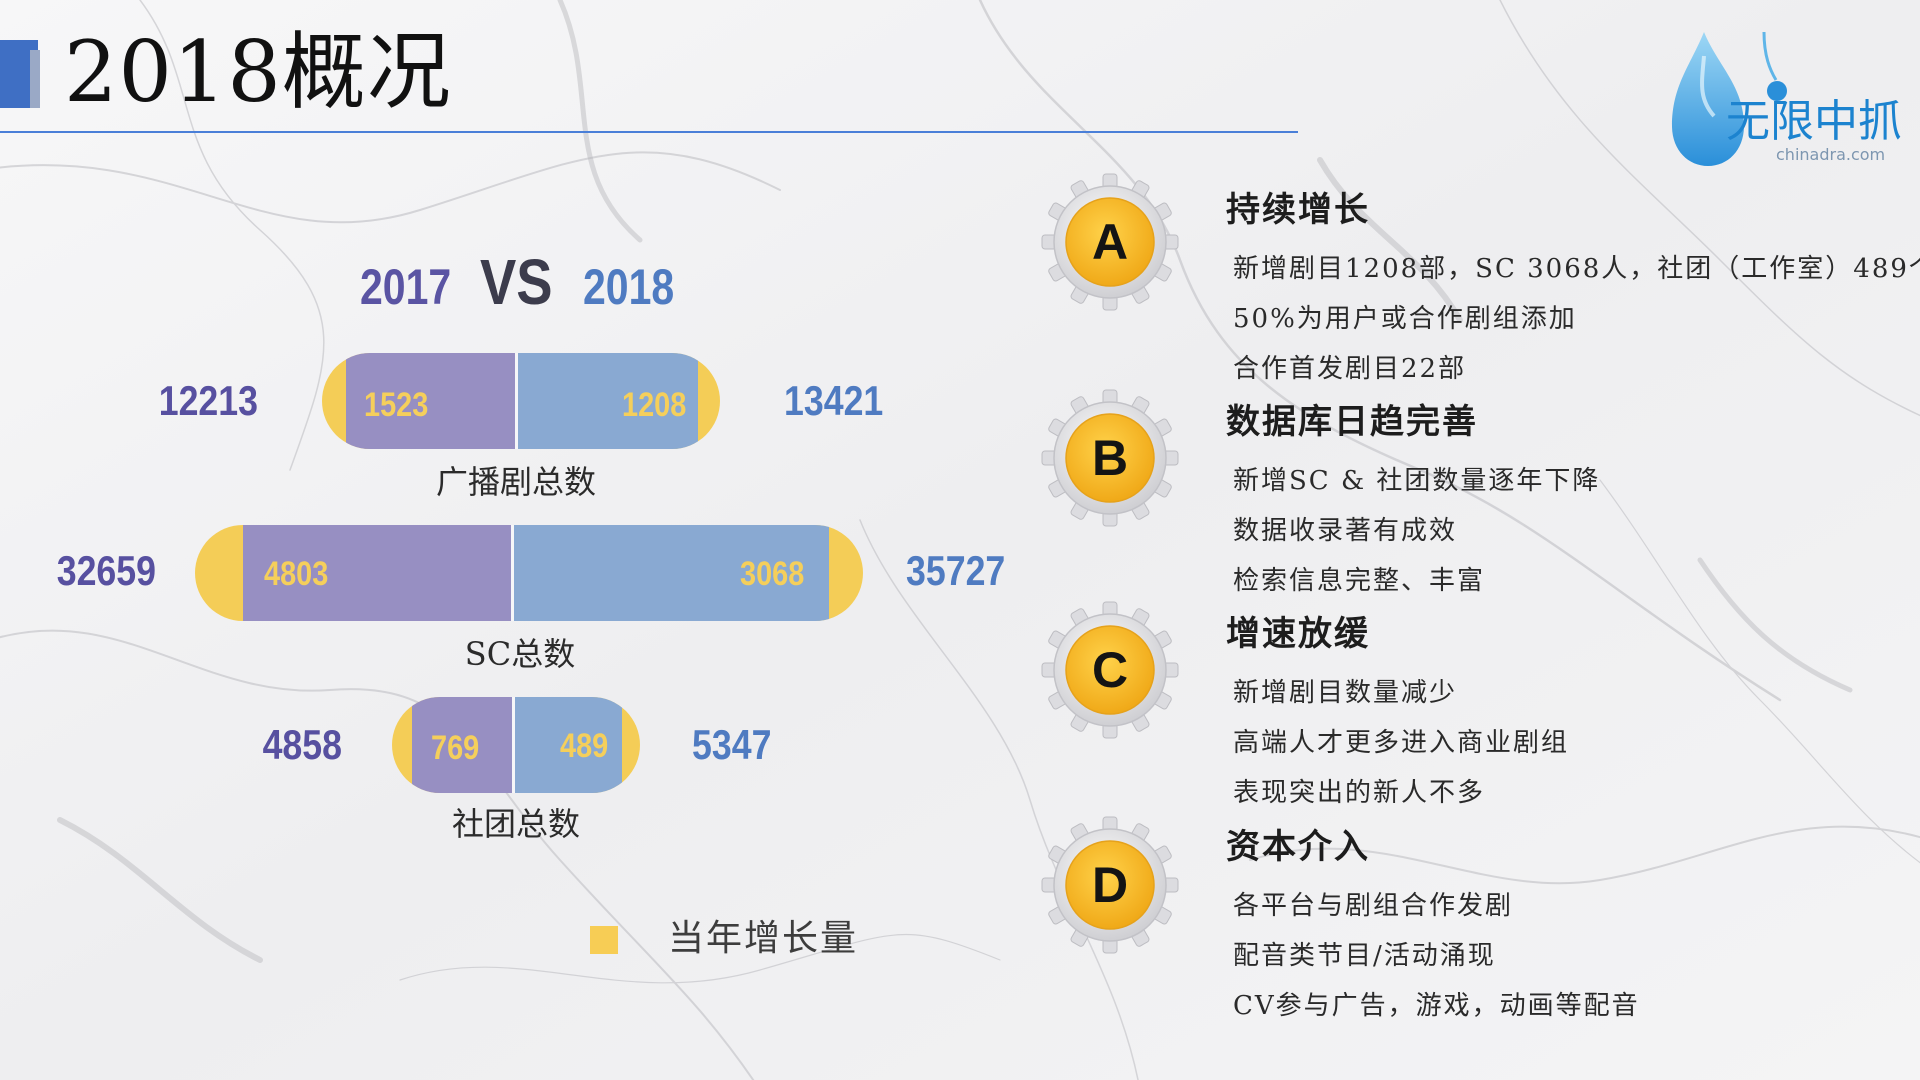 The height and width of the screenshot is (1080, 1920). I want to click on section-line: 各平台与剧组合作发剧, so click(1373, 906).